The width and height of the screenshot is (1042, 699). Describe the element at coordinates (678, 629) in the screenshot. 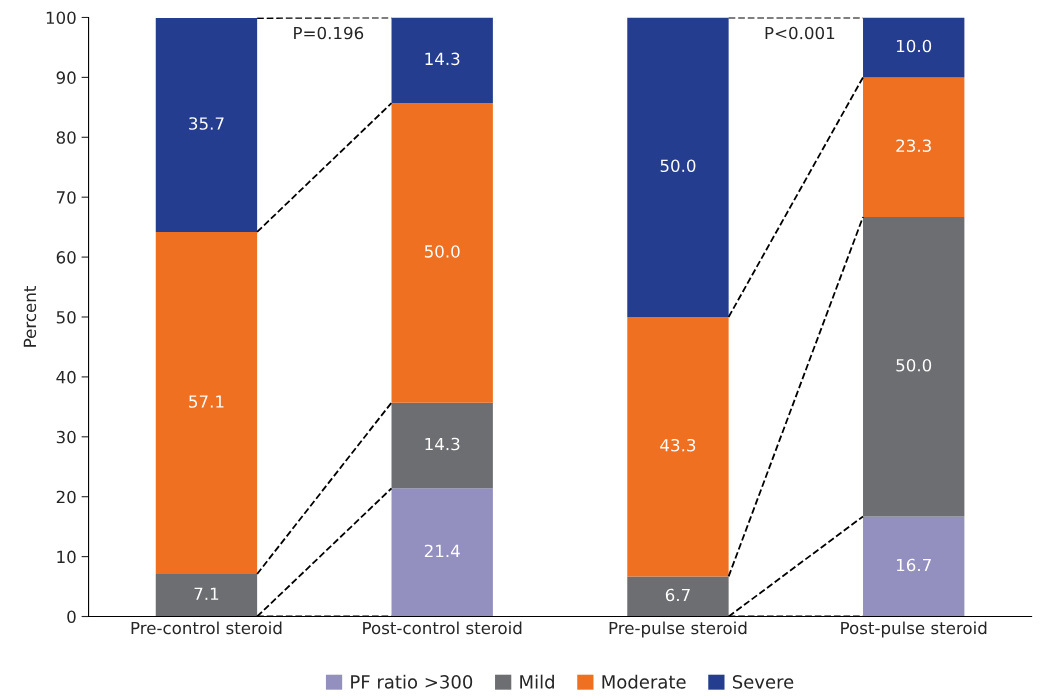

I see `x-tick-label: Pre-pulse steroid` at that location.